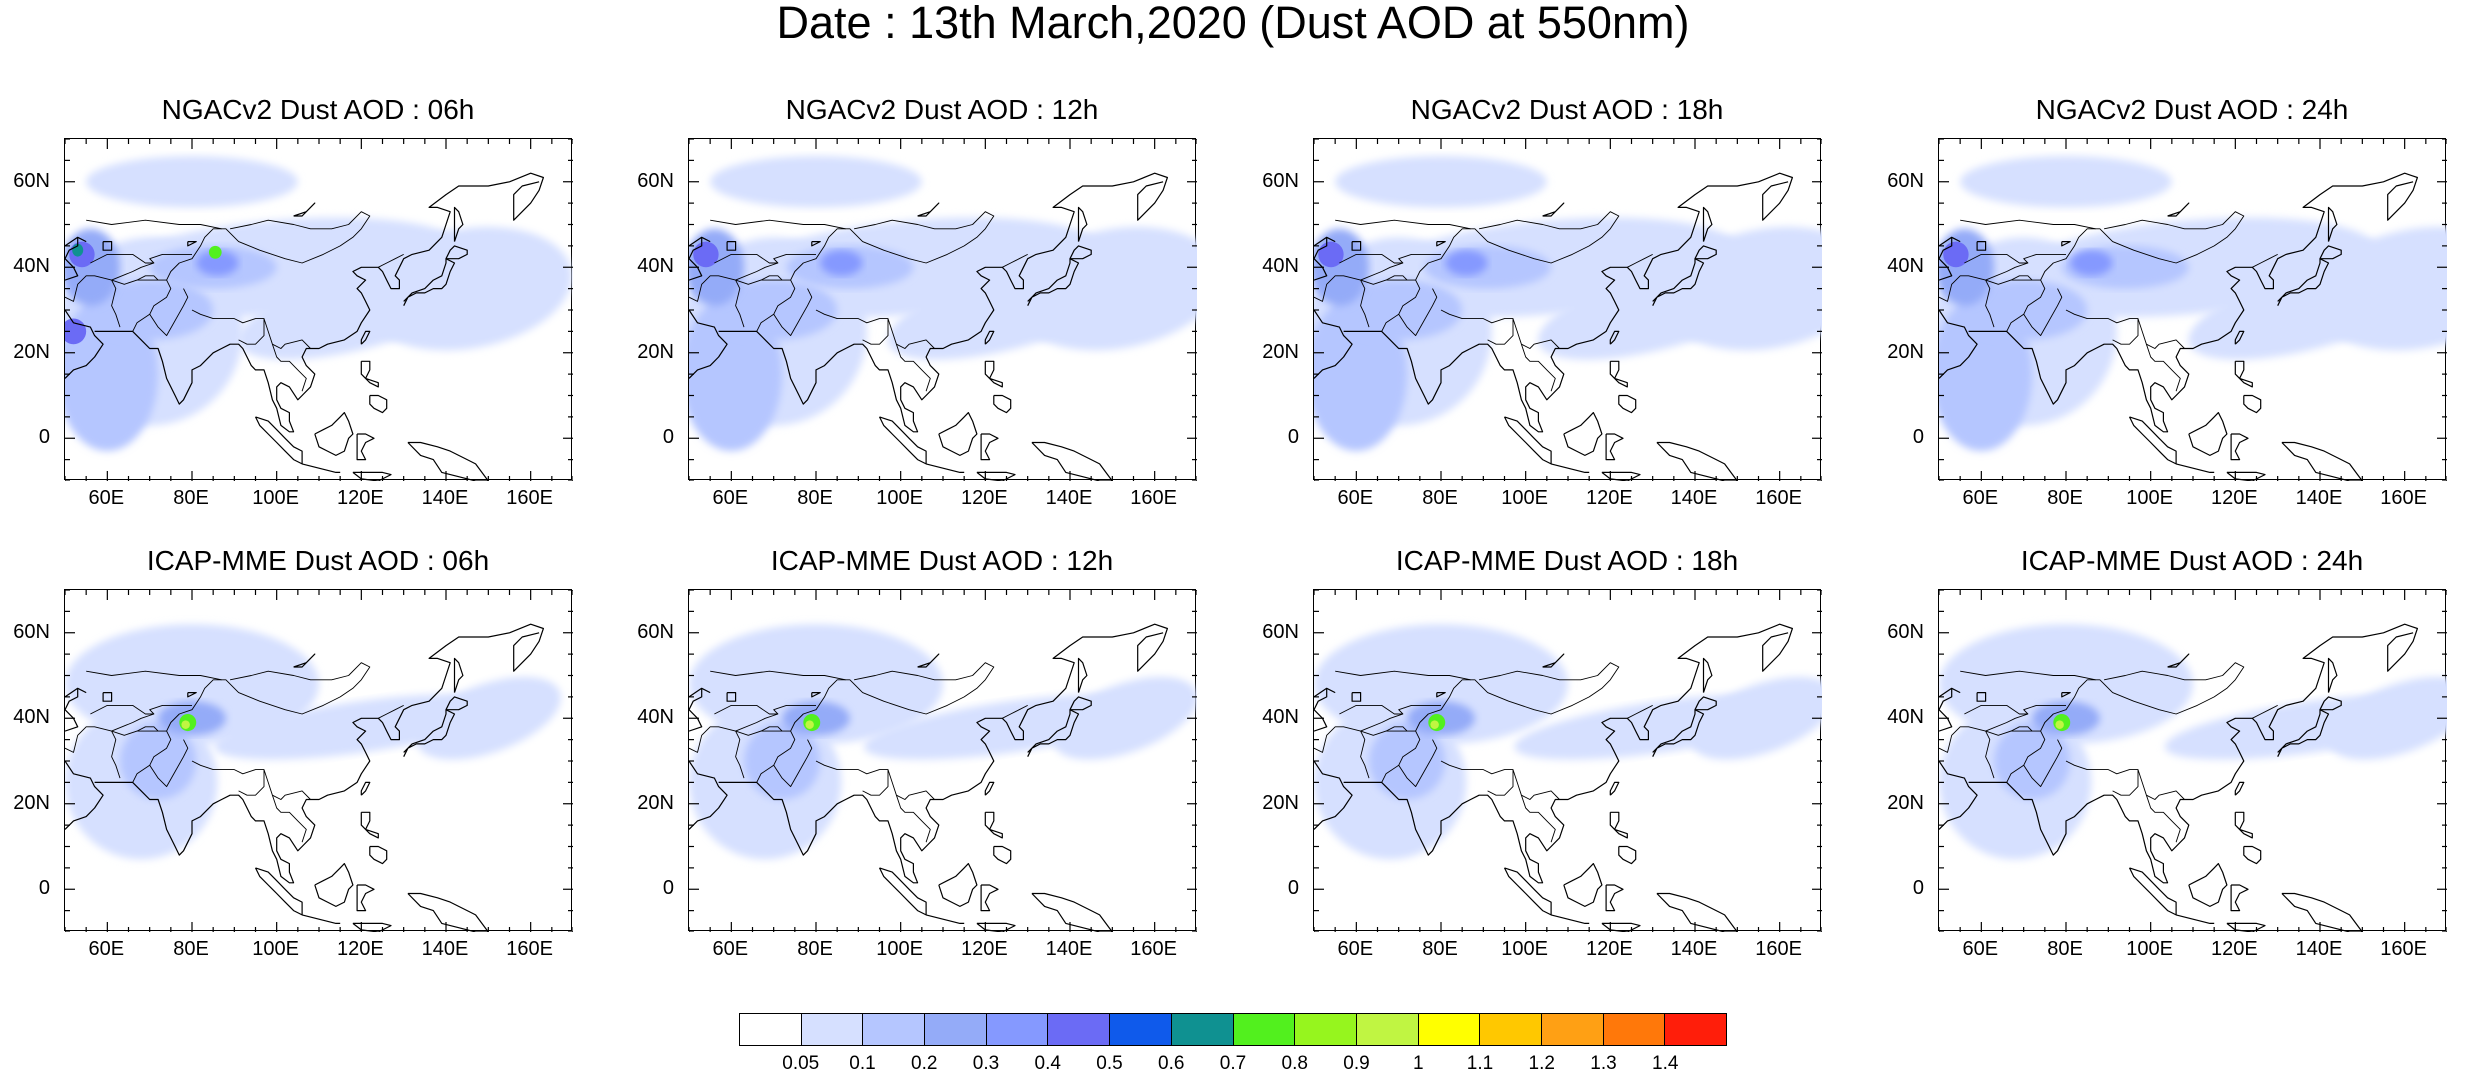 The width and height of the screenshot is (2466, 1074). I want to click on panel-title: NGACv2 Dust AOD : 18h, so click(1567, 109).